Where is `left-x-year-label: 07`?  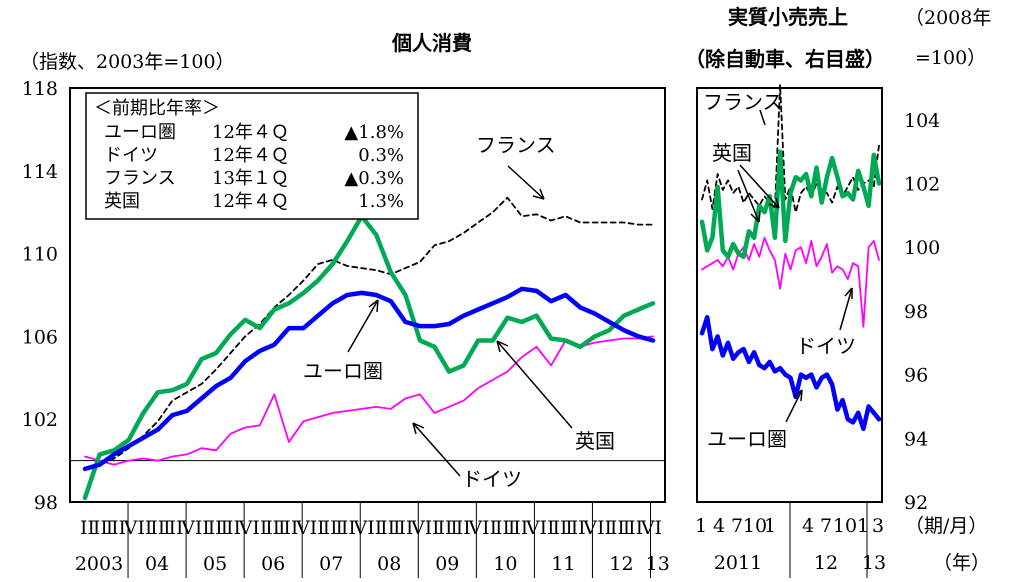
left-x-year-label: 07 is located at coordinates (331, 564).